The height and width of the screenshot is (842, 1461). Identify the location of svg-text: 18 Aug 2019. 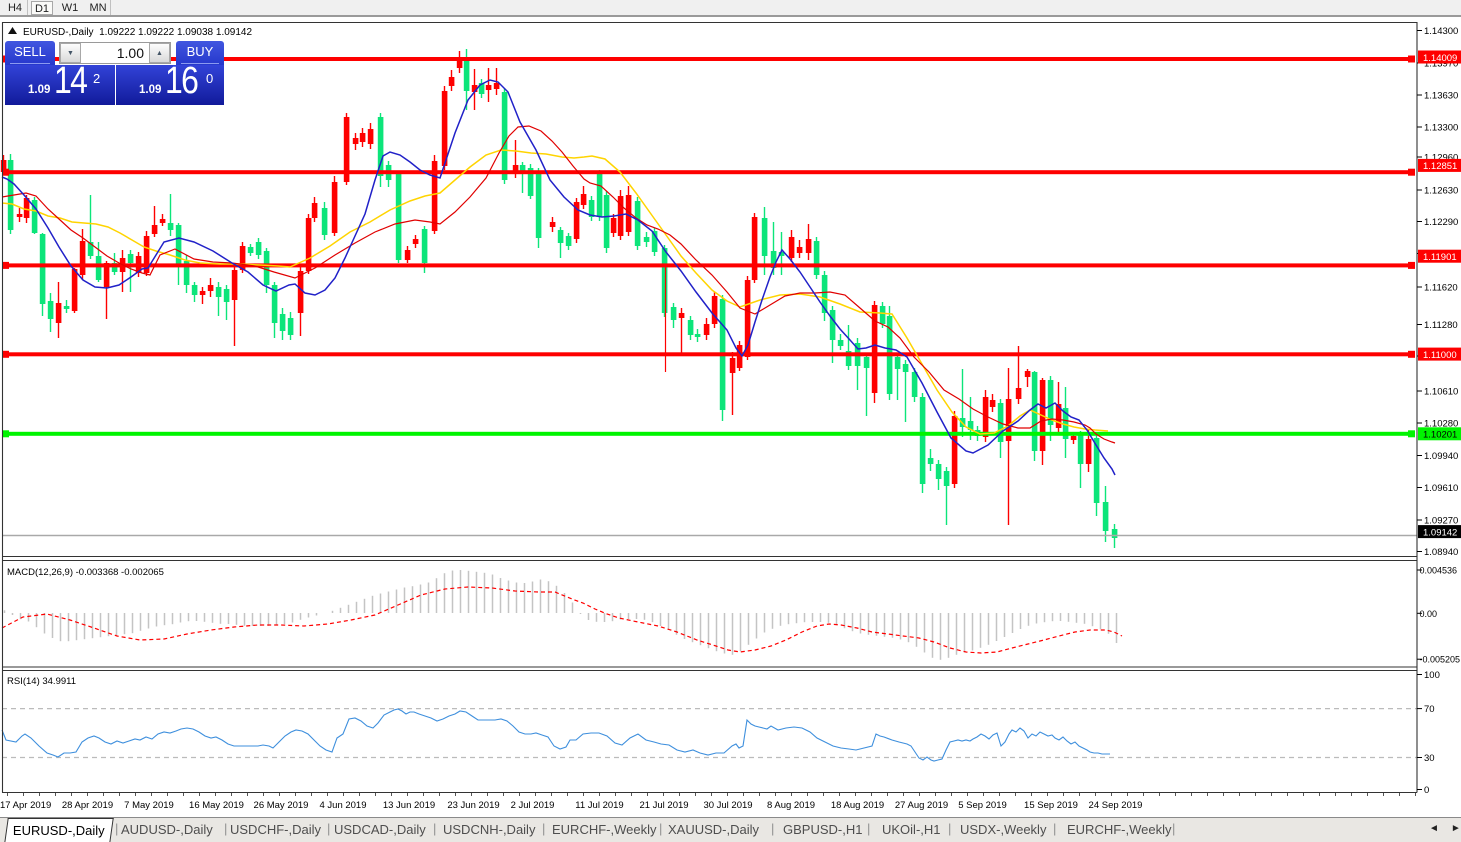
(857, 805).